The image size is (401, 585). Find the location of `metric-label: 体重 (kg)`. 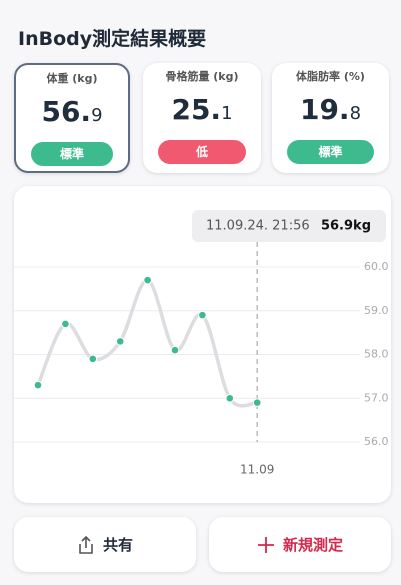

metric-label: 体重 (kg) is located at coordinates (72, 78).